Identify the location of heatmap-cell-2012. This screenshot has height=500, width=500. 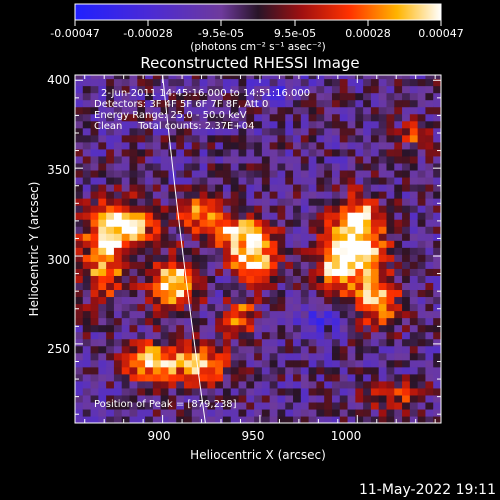
(390, 335).